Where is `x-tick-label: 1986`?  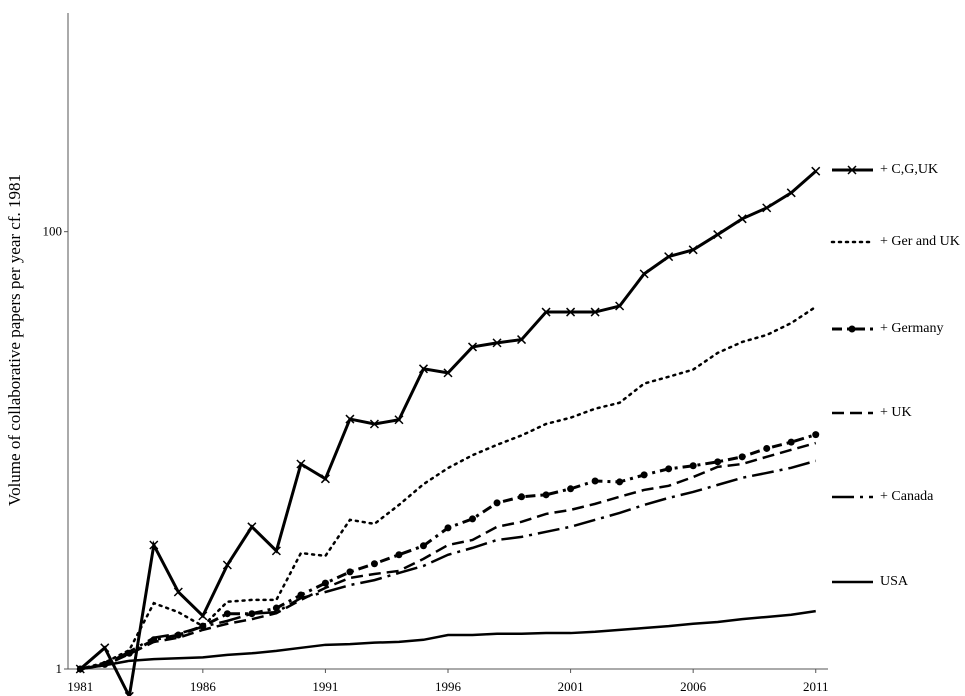
x-tick-label: 1986 is located at coordinates (203, 686).